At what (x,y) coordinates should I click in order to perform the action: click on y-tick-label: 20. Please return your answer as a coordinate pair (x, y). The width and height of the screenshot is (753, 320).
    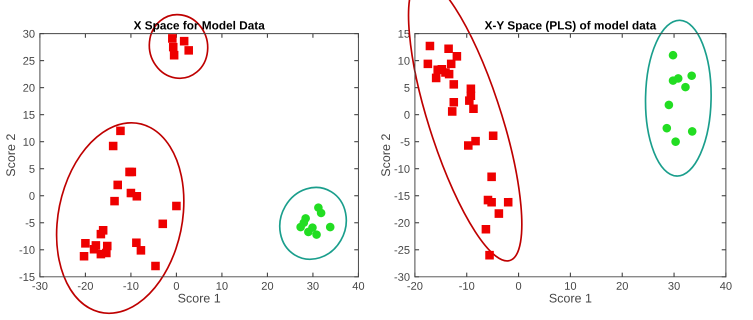
    Looking at the image, I should click on (29, 88).